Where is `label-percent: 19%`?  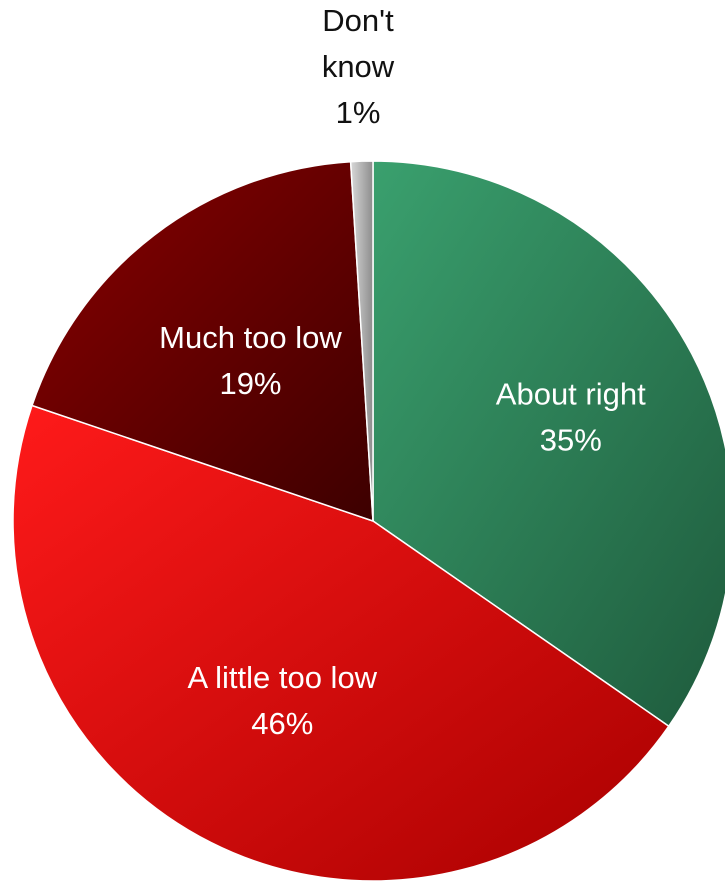
label-percent: 19% is located at coordinates (250, 383).